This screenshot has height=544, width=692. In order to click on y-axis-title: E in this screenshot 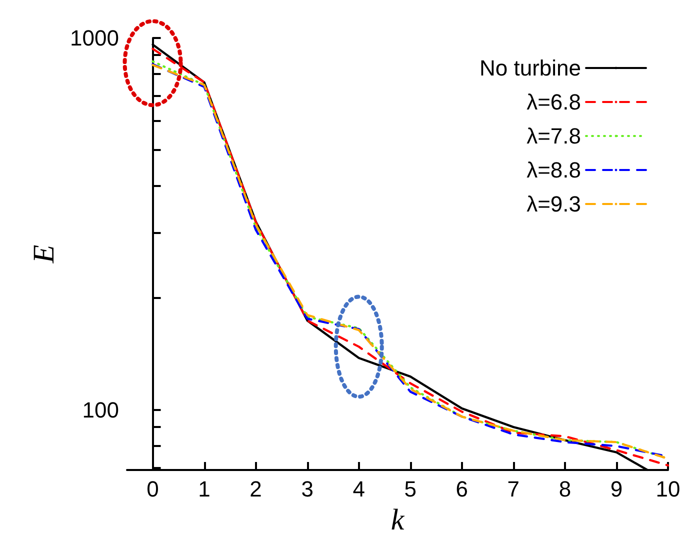, I will do `click(44, 254)`.